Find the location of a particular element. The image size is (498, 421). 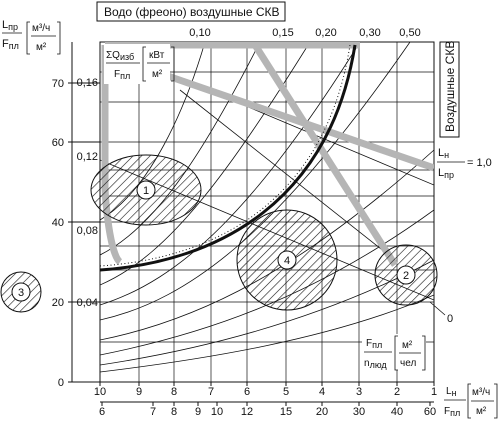

bottom-axis-2-tick-9: 40 is located at coordinates (397, 412).